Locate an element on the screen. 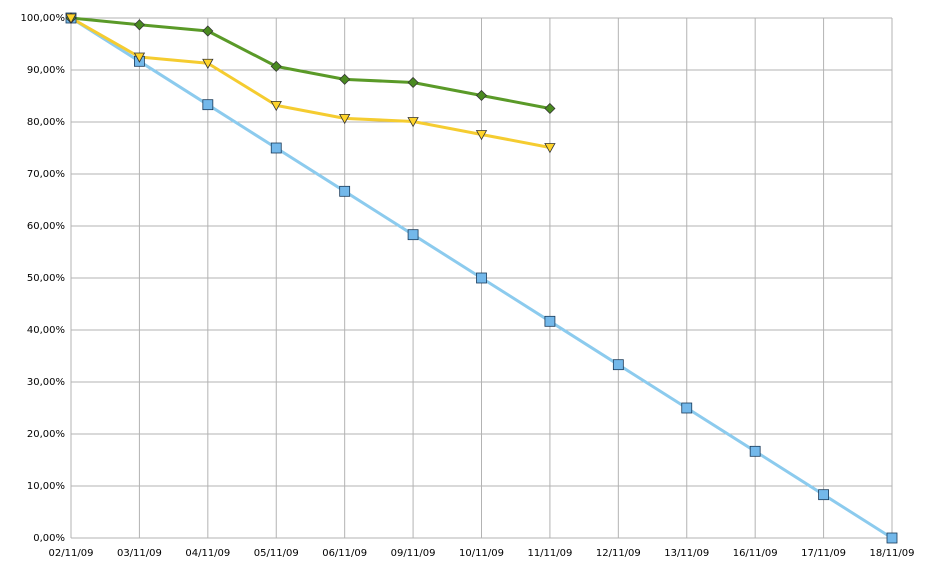 This screenshot has height=573, width=933. y-tick-label: 20,00% is located at coordinates (46, 434).